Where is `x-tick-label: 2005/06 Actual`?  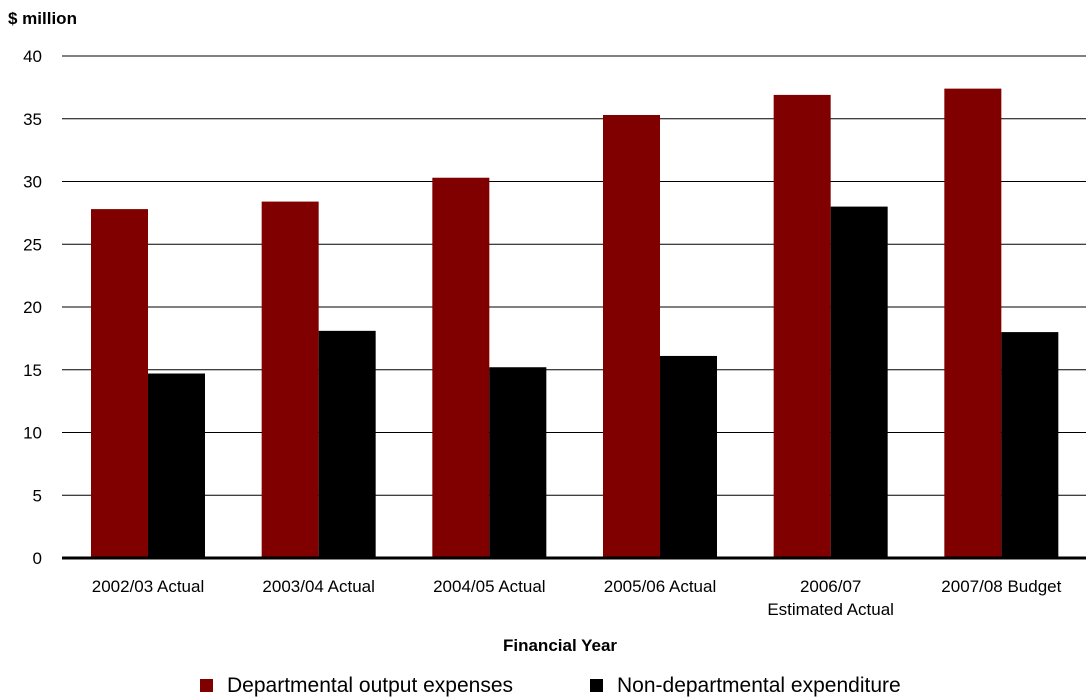
x-tick-label: 2005/06 Actual is located at coordinates (660, 586).